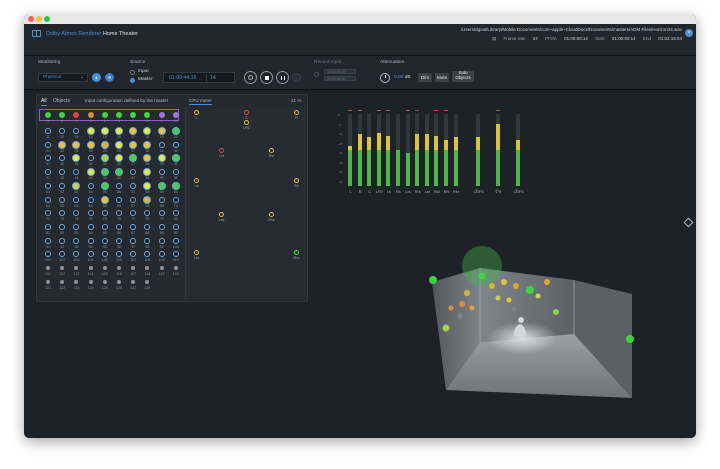 The image size is (720, 469). I want to click on object-input-cell: 115, so click(105, 271).